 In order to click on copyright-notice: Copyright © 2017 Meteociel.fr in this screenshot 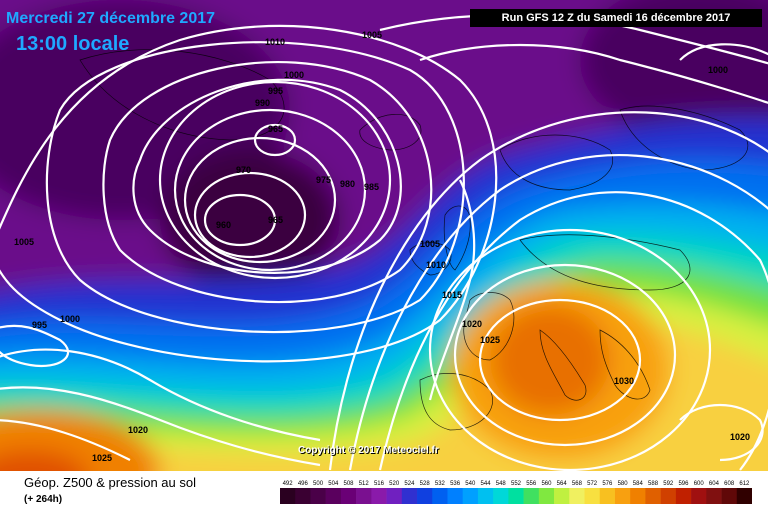, I will do `click(368, 450)`.